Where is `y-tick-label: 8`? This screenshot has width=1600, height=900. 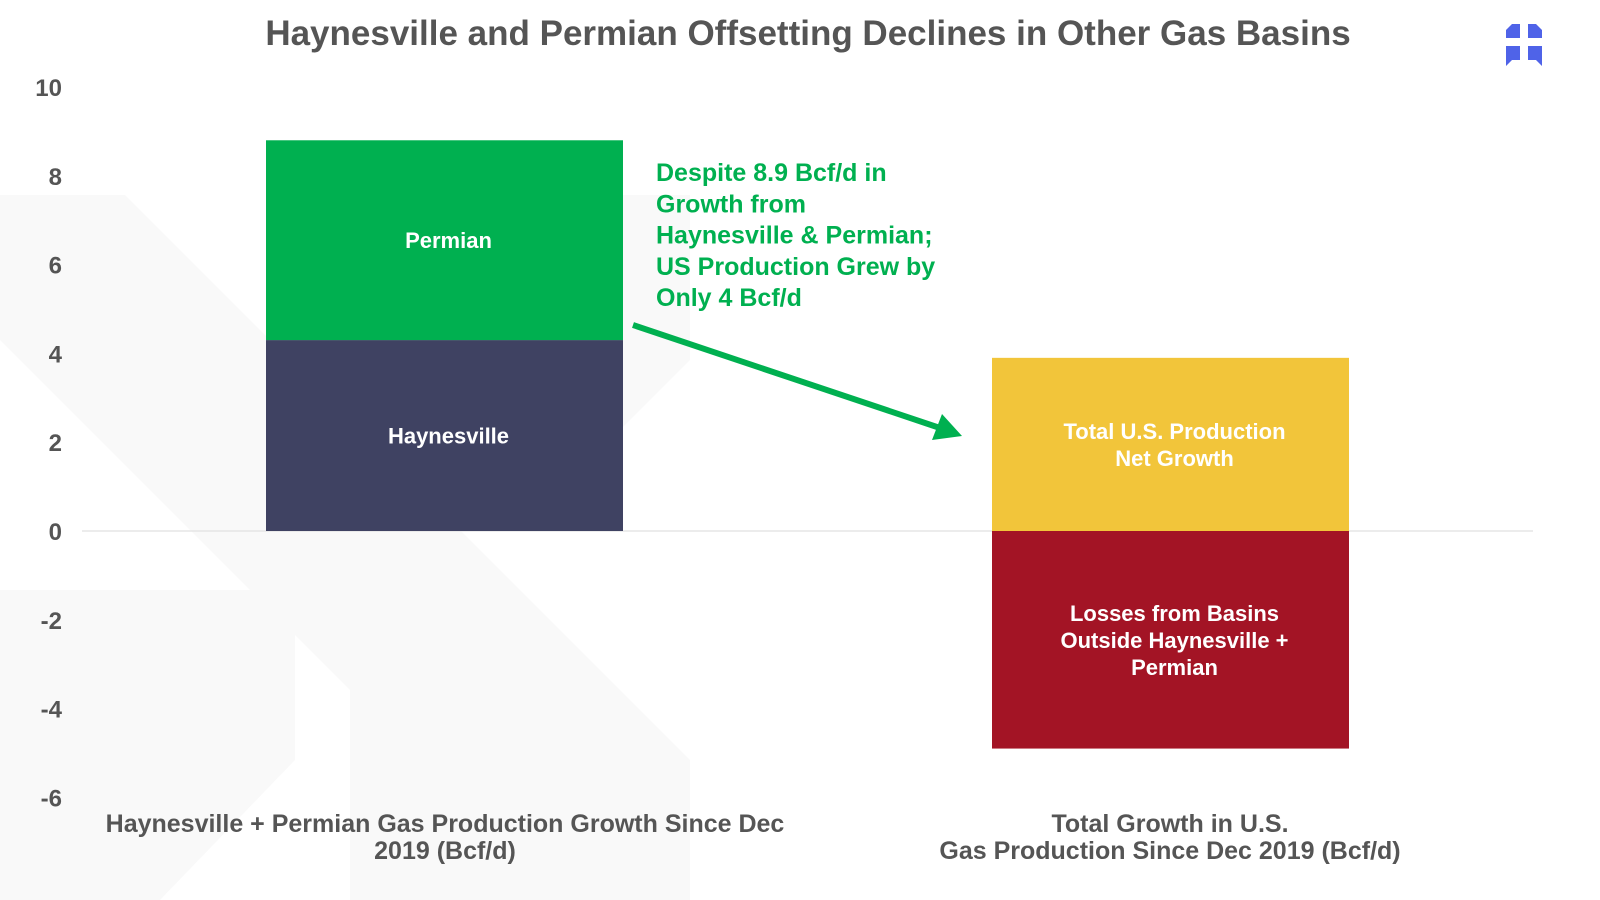
y-tick-label: 8 is located at coordinates (55, 177).